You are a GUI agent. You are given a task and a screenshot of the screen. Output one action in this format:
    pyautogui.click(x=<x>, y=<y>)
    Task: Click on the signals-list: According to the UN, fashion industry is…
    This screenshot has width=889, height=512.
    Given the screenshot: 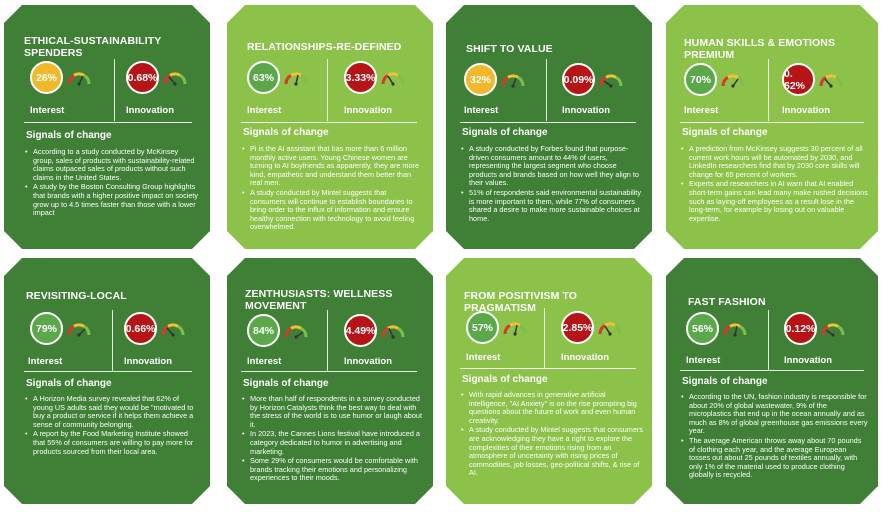 What is the action you would take?
    pyautogui.click(x=774, y=437)
    